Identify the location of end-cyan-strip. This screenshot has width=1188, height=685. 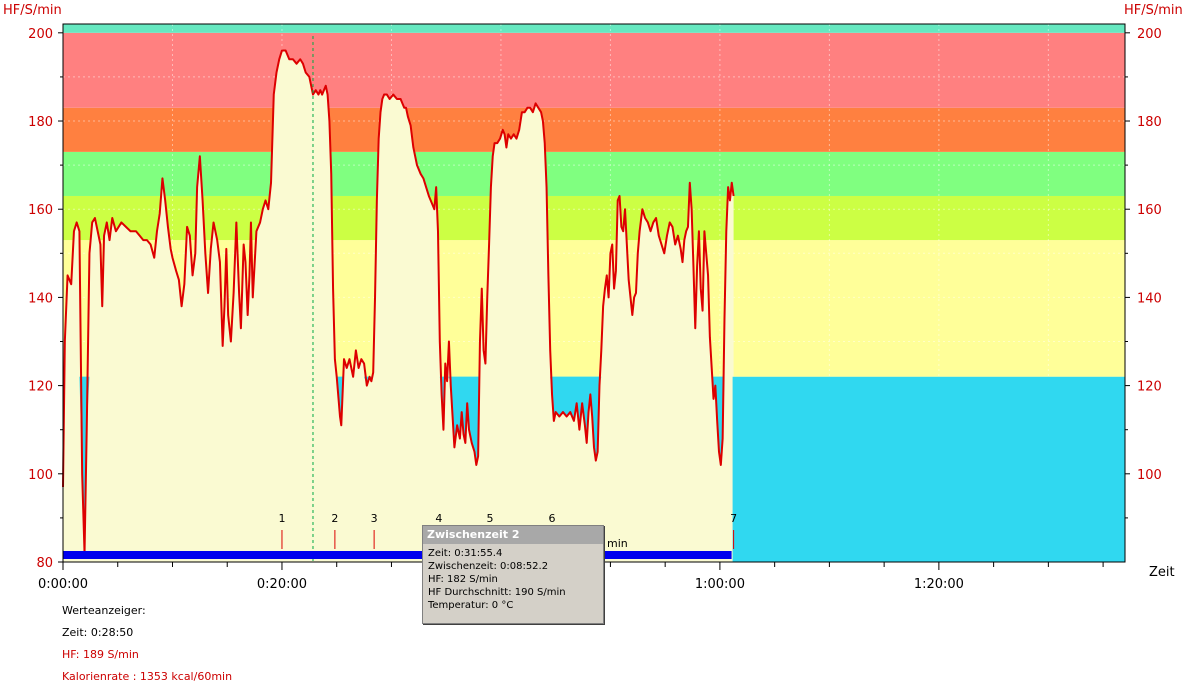
(928, 469).